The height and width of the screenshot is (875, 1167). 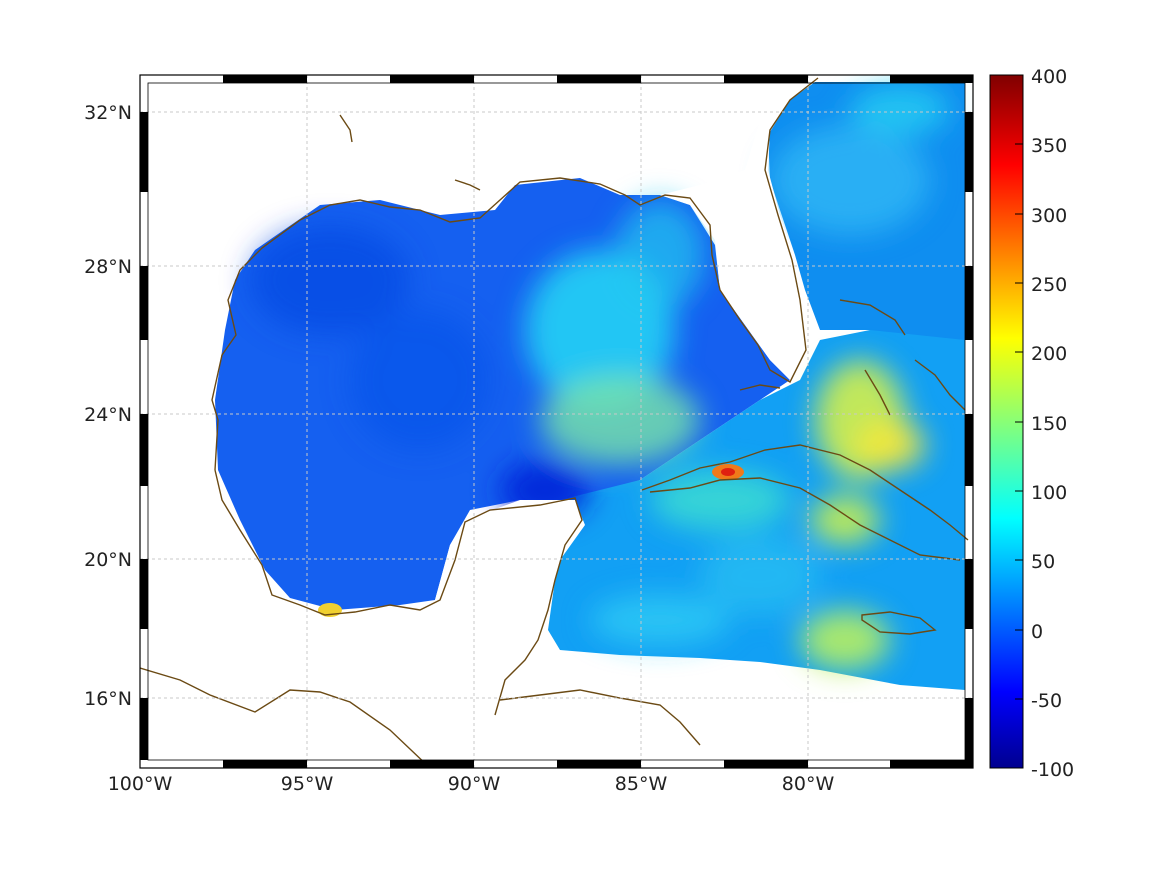 I want to click on lat-label: 16°N, so click(x=108, y=699).